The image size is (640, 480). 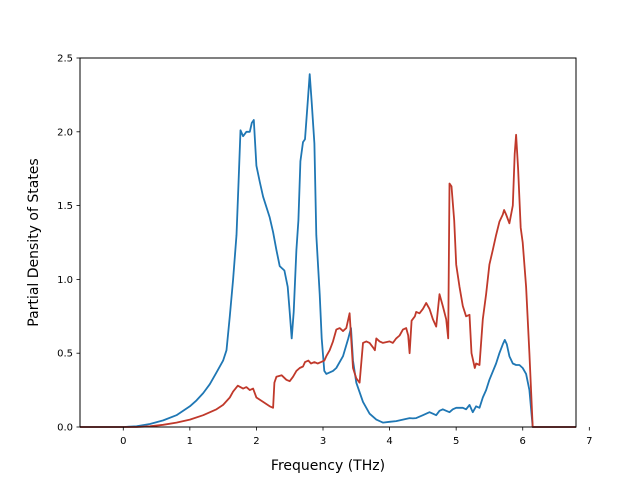 What do you see at coordinates (65, 59) in the screenshot?
I see `y-tick-label: 2.5` at bounding box center [65, 59].